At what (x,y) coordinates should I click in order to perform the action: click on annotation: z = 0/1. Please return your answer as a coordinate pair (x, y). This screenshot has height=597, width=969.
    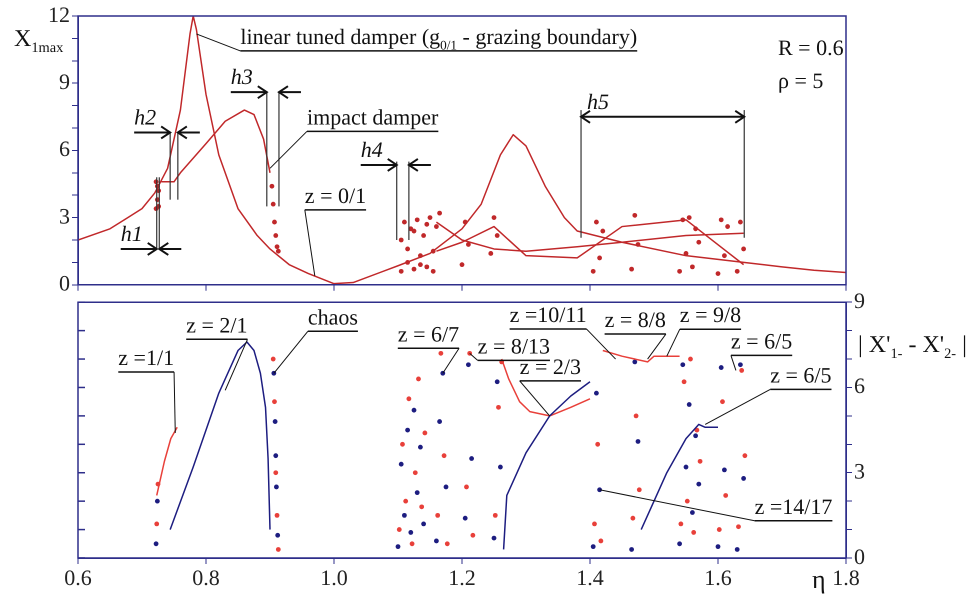
    Looking at the image, I should click on (335, 195).